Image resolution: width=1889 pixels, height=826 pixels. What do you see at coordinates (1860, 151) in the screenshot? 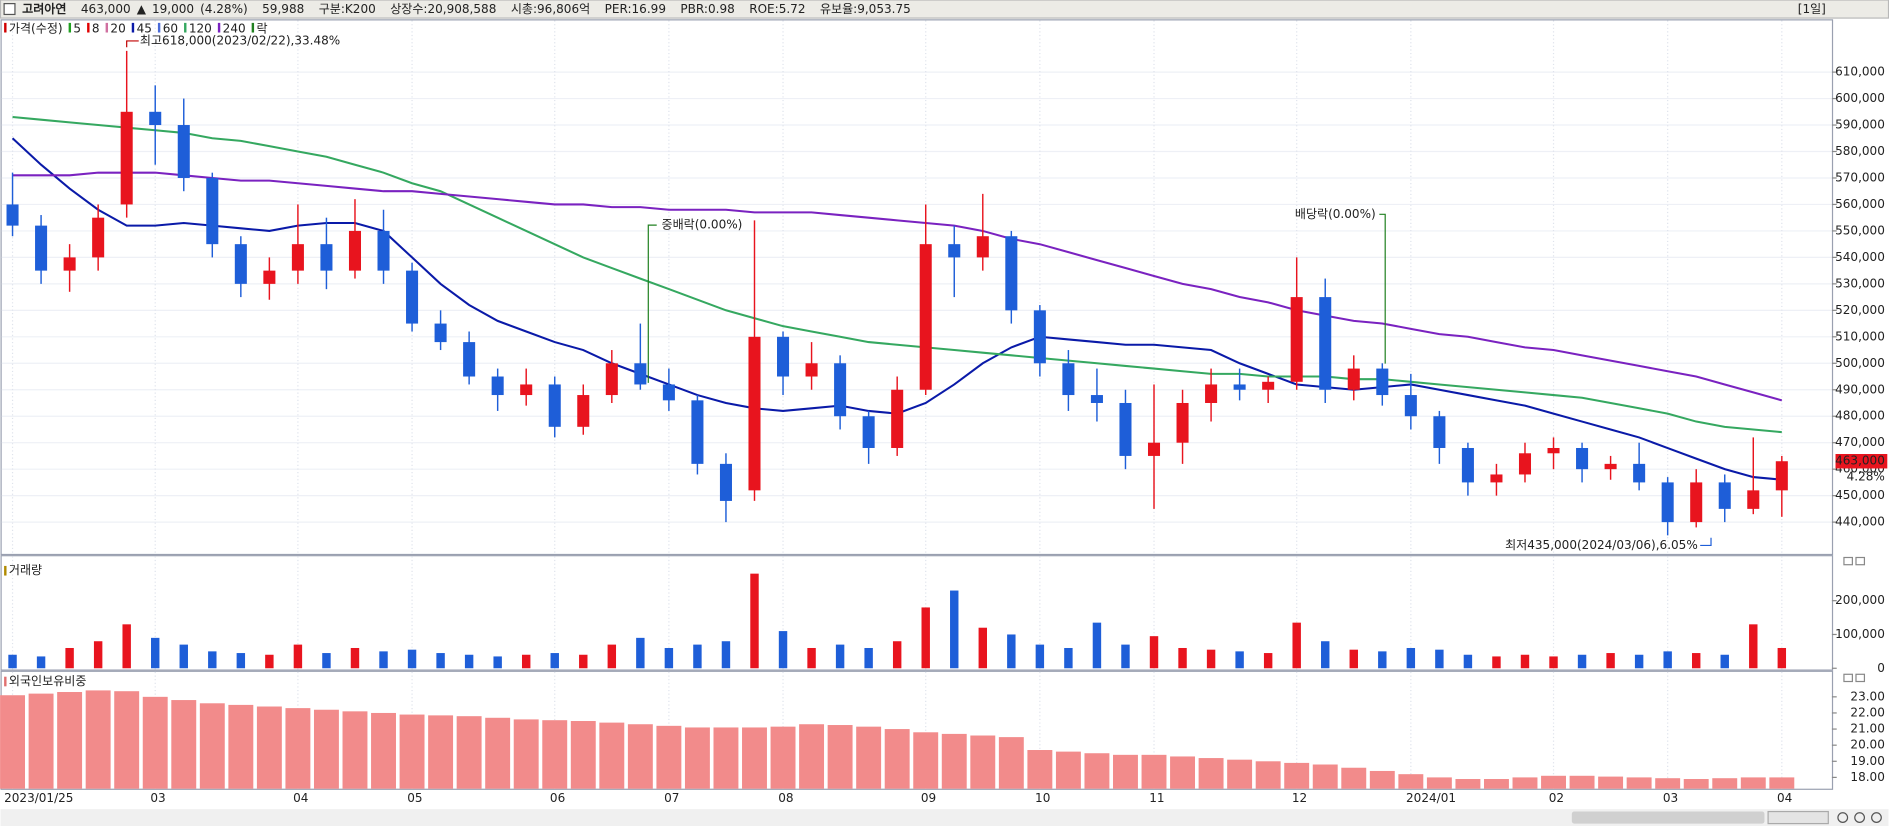
I see `y-tick-label: 580,000` at bounding box center [1860, 151].